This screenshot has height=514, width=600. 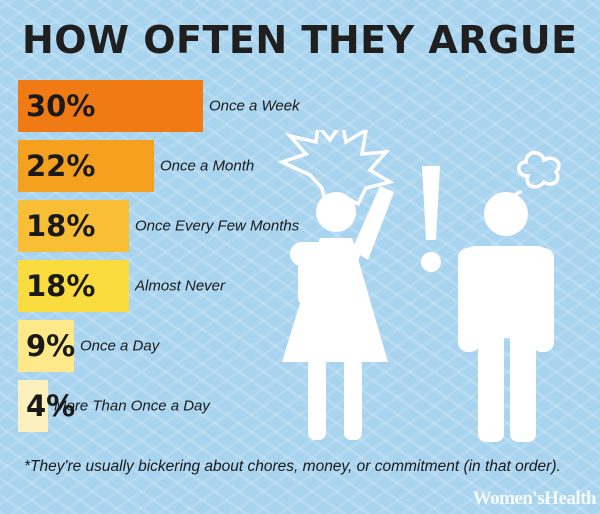 I want to click on bar: 18% Almost Never, so click(x=121, y=286).